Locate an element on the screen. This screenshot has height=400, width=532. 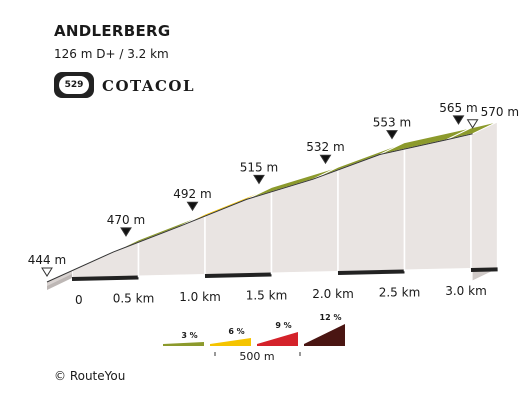
legend-label: 6 % is located at coordinates (236, 331).